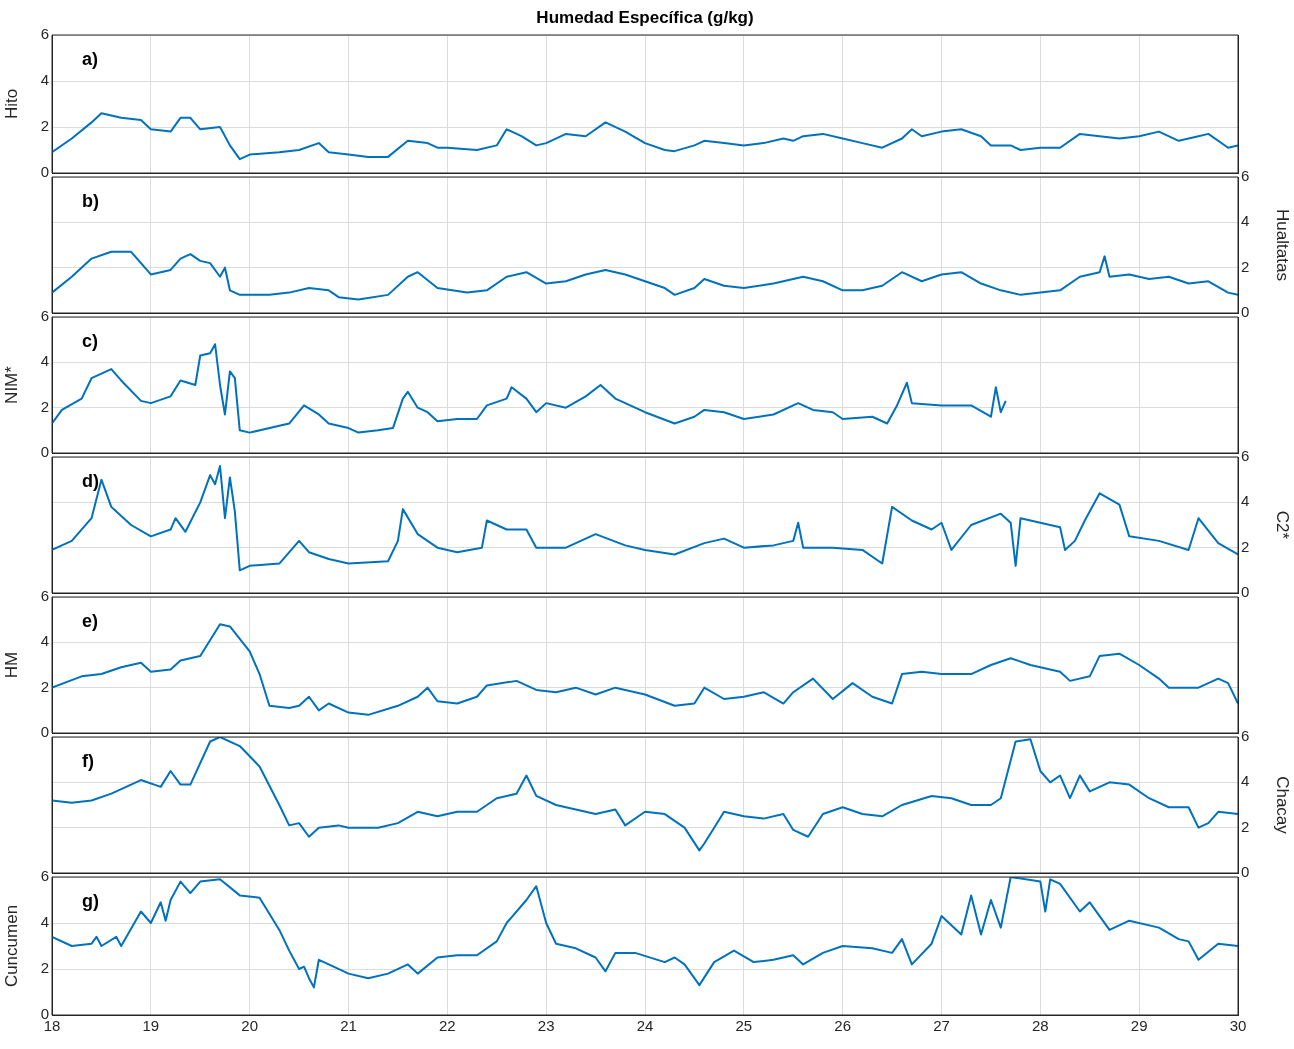  What do you see at coordinates (11, 104) in the screenshot?
I see `y-axis-title: Hito` at bounding box center [11, 104].